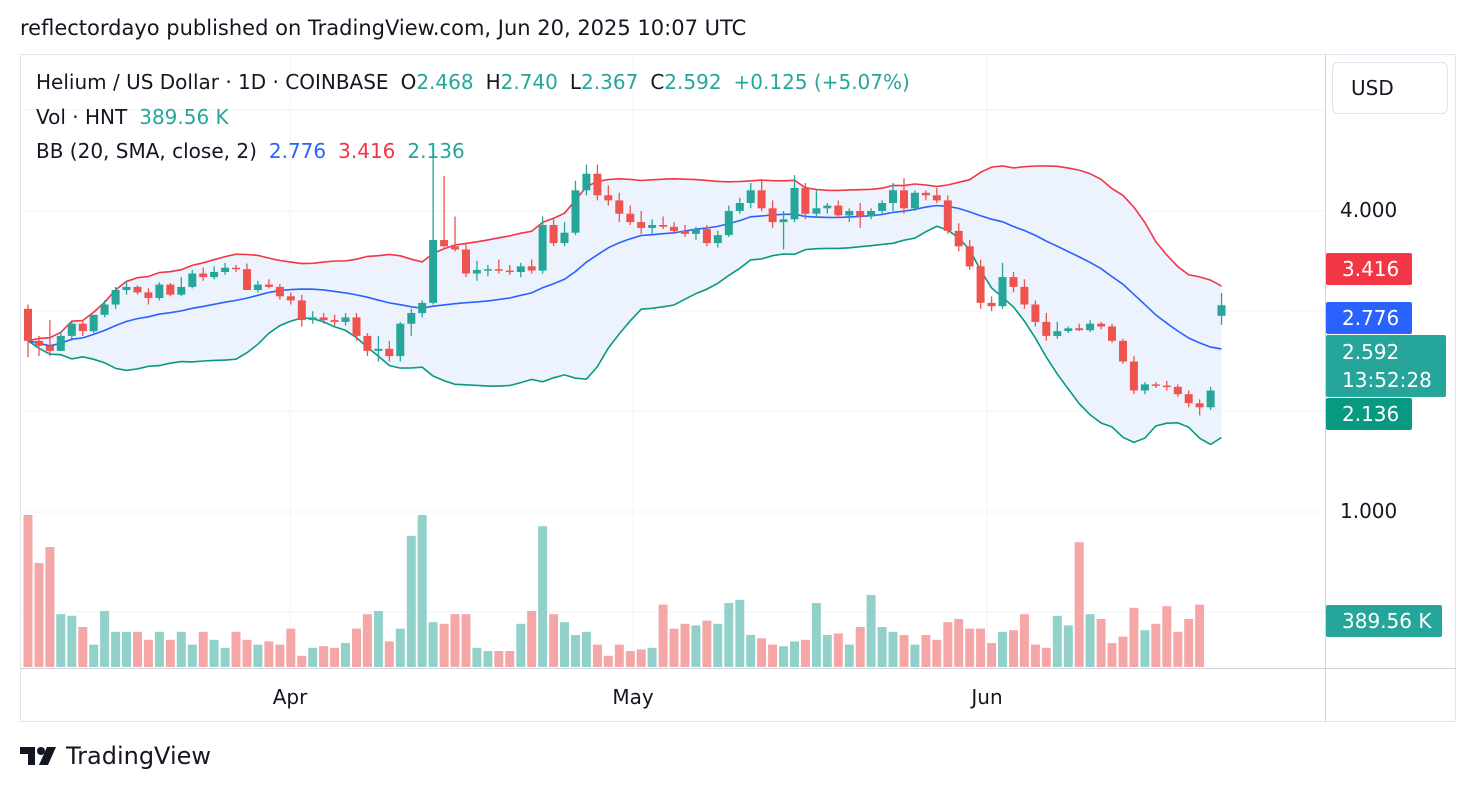  What do you see at coordinates (1369, 269) in the screenshot?
I see `bb-upper-price-tag: 3.416` at bounding box center [1369, 269].